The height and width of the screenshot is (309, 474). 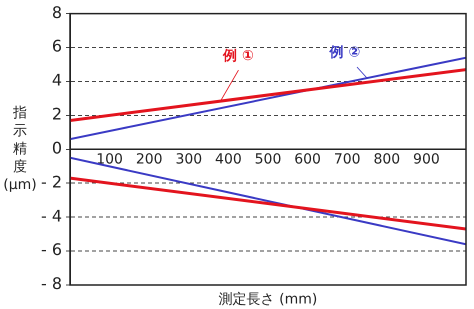 What do you see at coordinates (238, 56) in the screenshot?
I see `text: 例 ①` at bounding box center [238, 56].